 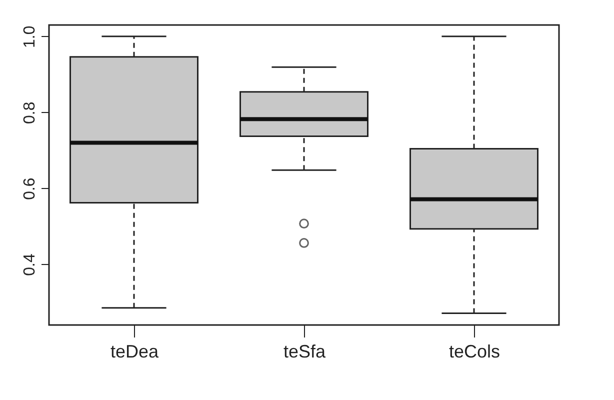 I want to click on y-tick-label: 0.6, so click(x=30, y=189).